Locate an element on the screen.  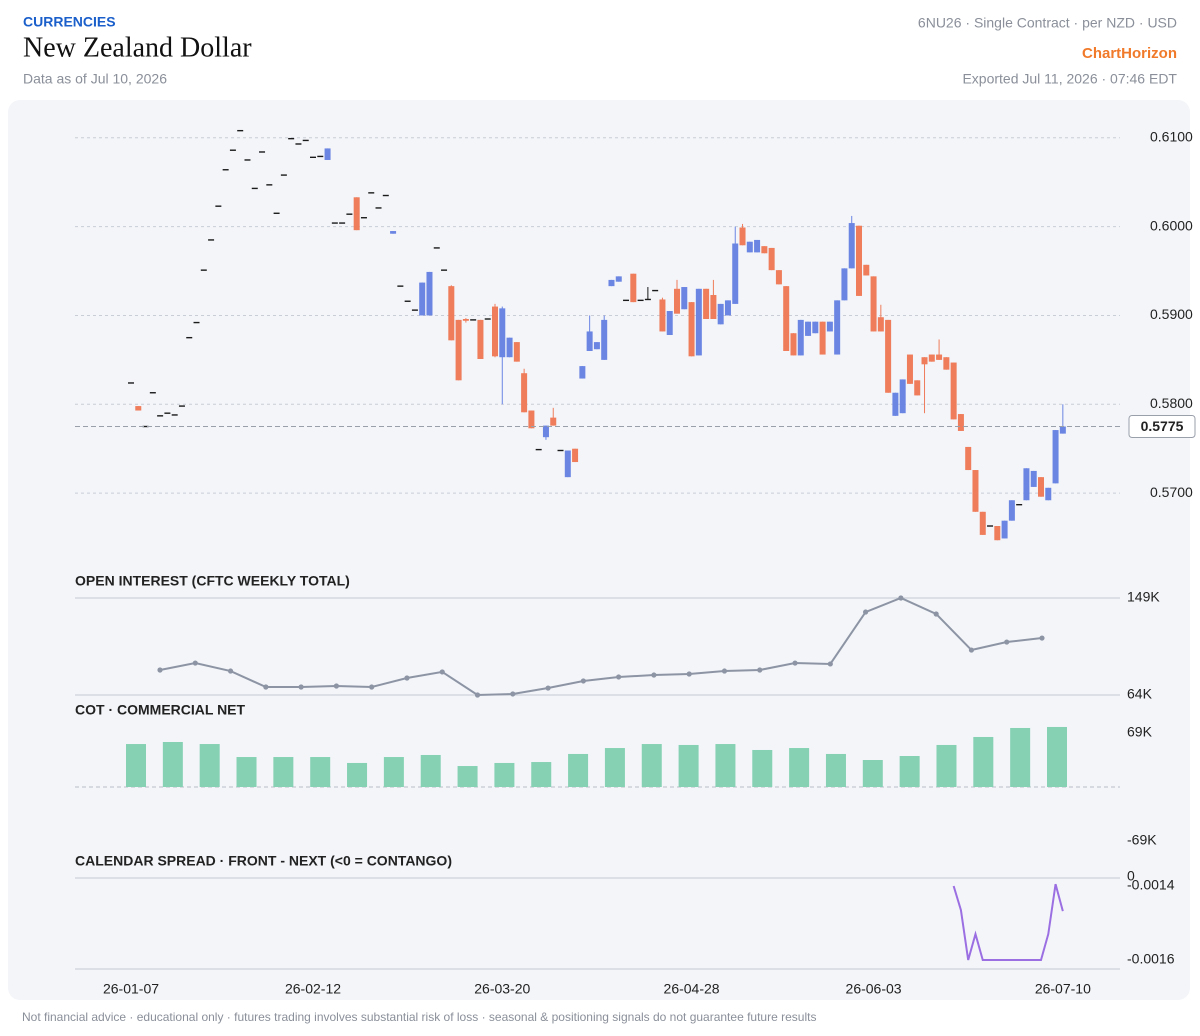
last-price-box is located at coordinates (1162, 427).